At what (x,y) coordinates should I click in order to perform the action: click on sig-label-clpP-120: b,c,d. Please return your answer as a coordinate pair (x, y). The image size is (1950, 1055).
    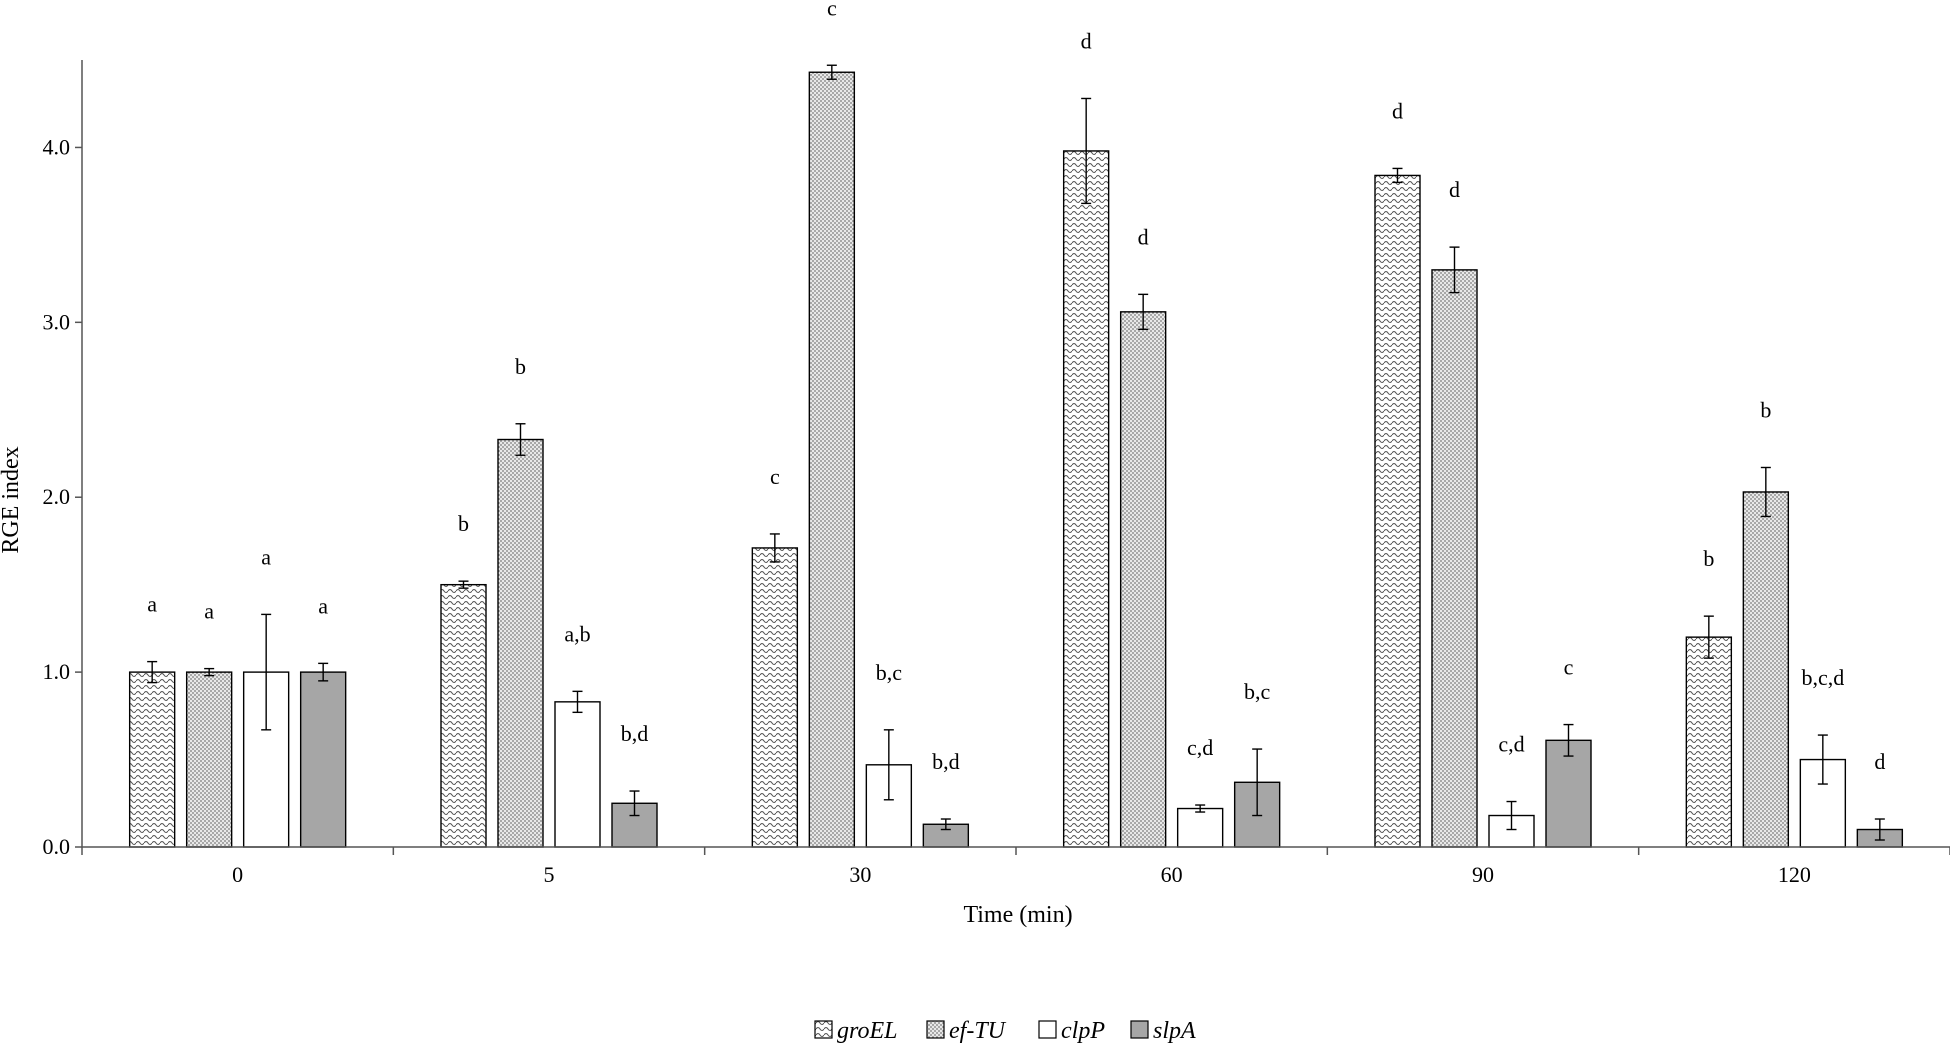
    Looking at the image, I should click on (1822, 677).